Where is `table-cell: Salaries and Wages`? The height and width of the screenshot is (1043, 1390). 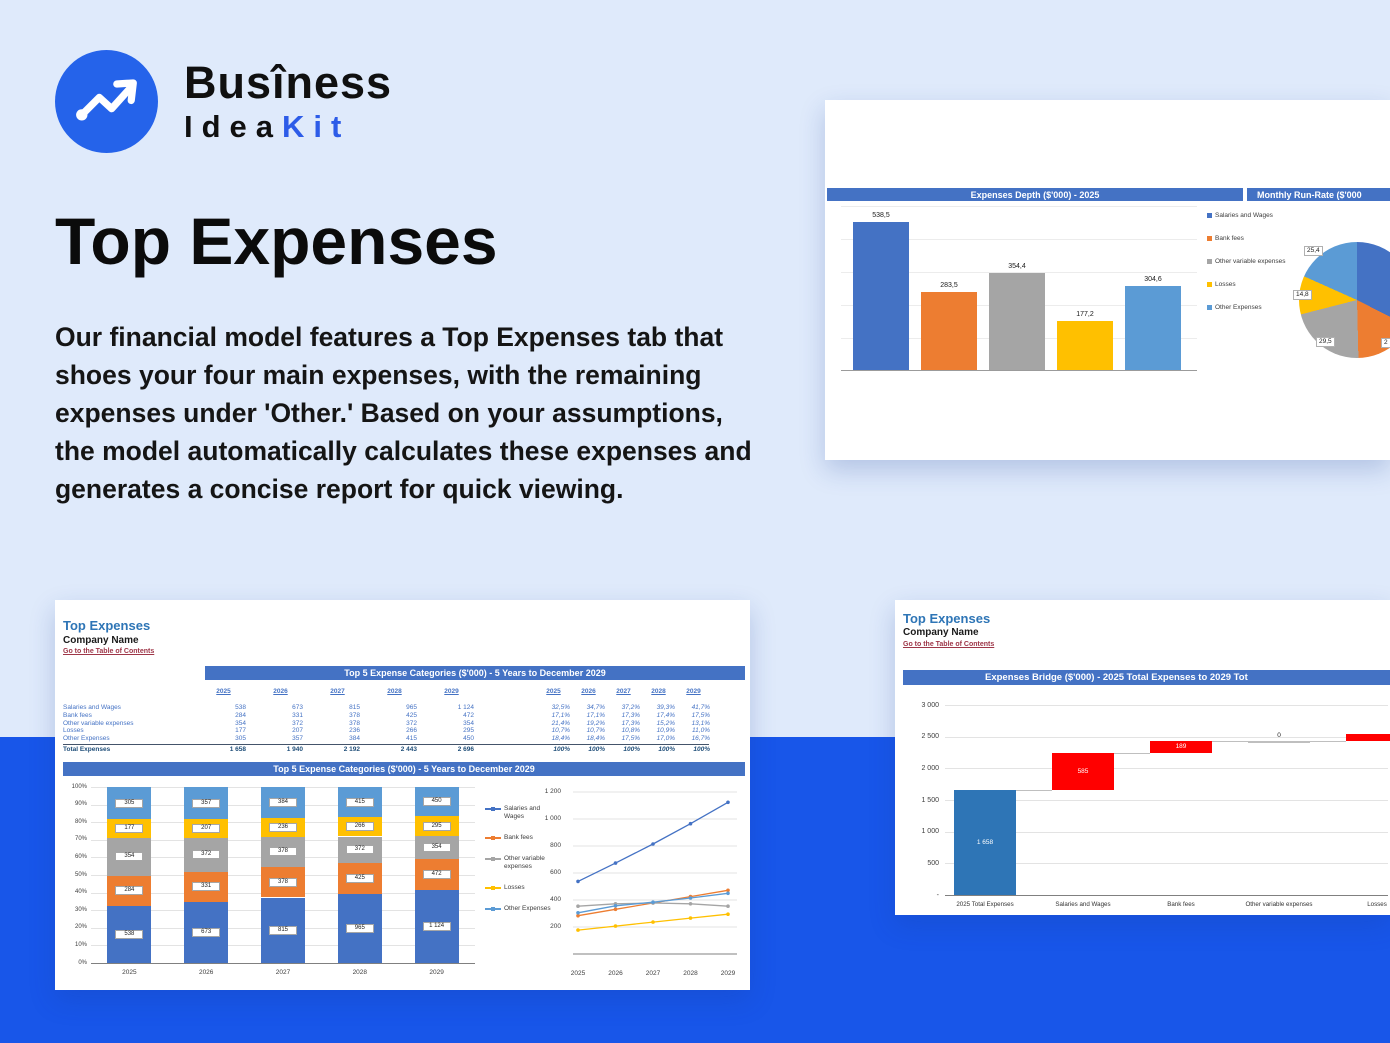 table-cell: Salaries and Wages is located at coordinates (92, 707).